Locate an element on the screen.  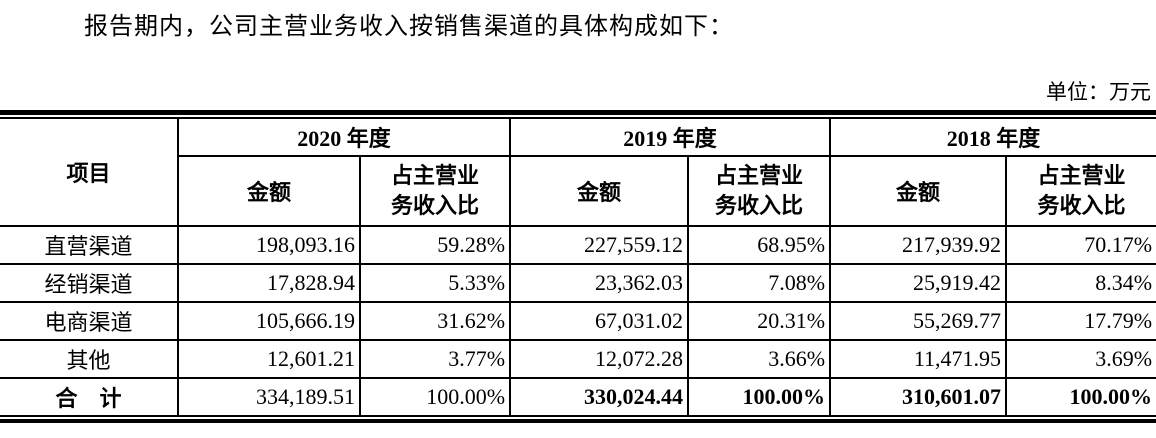
cell-percent-2020: 3.77% is located at coordinates (435, 359).